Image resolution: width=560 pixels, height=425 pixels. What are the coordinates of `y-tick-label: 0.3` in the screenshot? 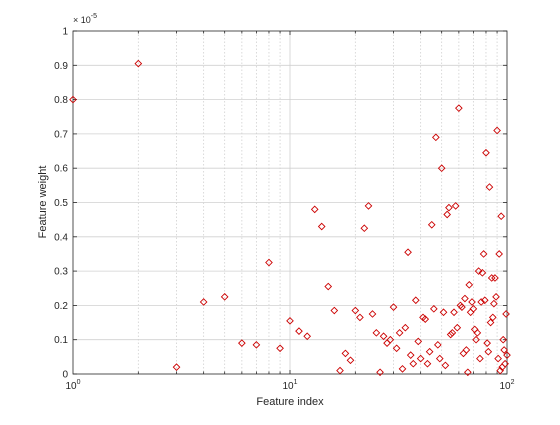 It's located at (61, 272).